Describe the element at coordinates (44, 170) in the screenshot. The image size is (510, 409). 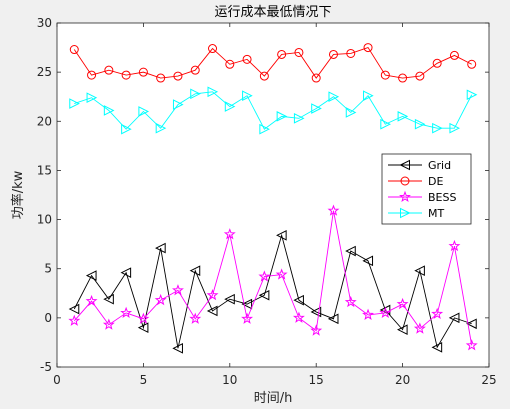
I see `y-tick-label: 15` at that location.